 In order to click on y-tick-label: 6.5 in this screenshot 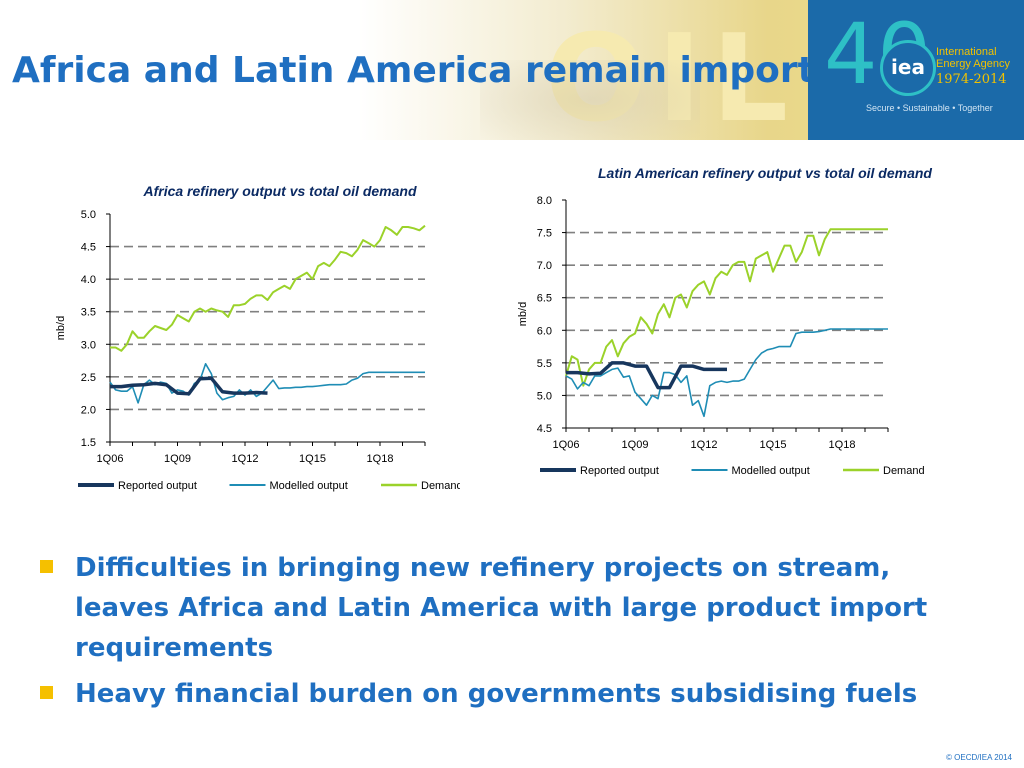, I will do `click(544, 299)`.